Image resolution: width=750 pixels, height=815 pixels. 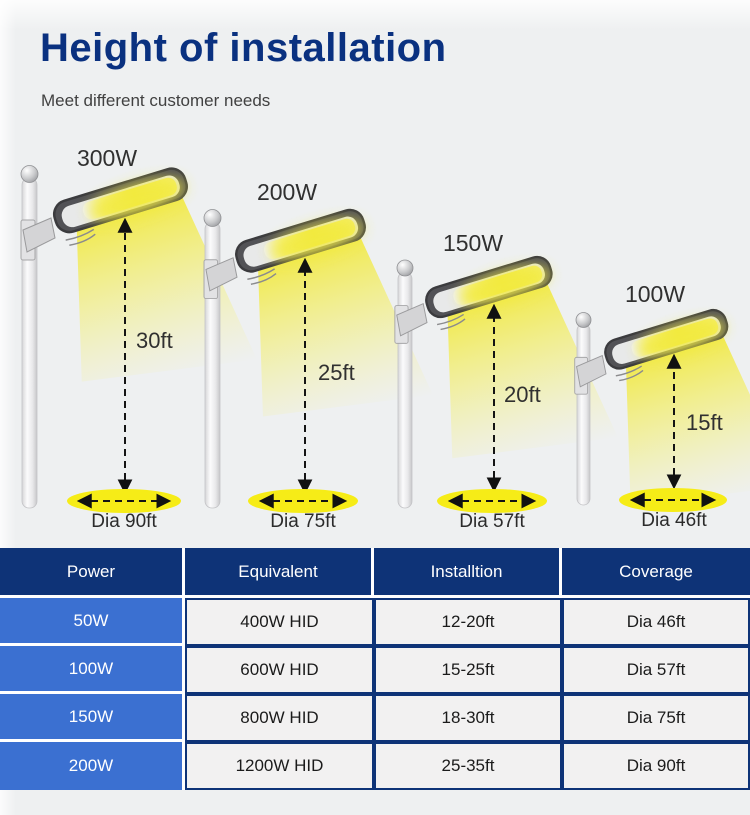 What do you see at coordinates (522, 394) in the screenshot?
I see `height-label: 20ft` at bounding box center [522, 394].